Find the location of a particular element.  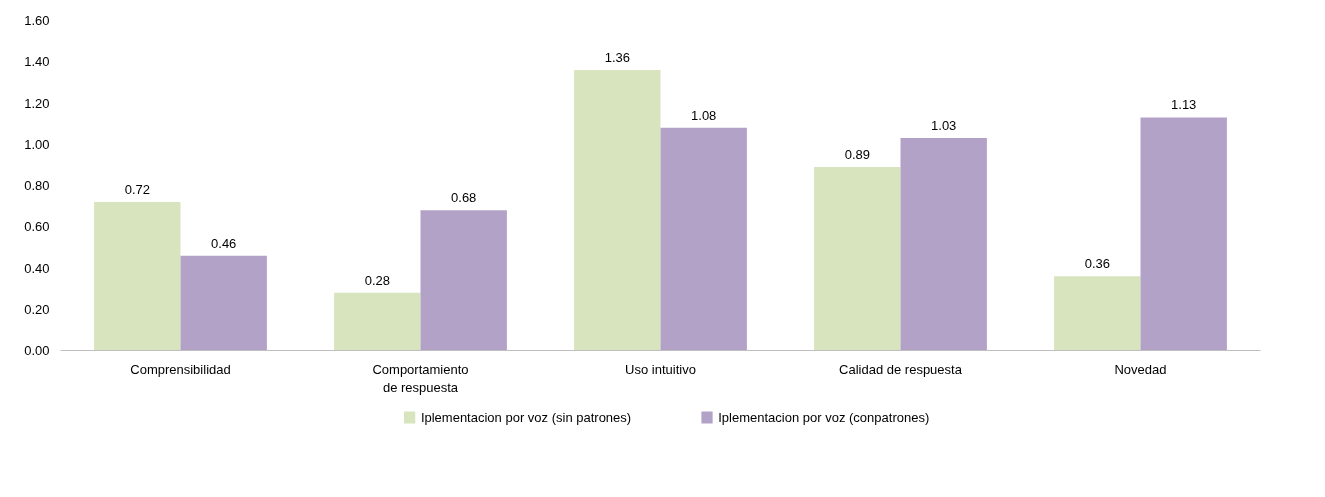

x-tick-label: Calidad de respuesta is located at coordinates (901, 369).